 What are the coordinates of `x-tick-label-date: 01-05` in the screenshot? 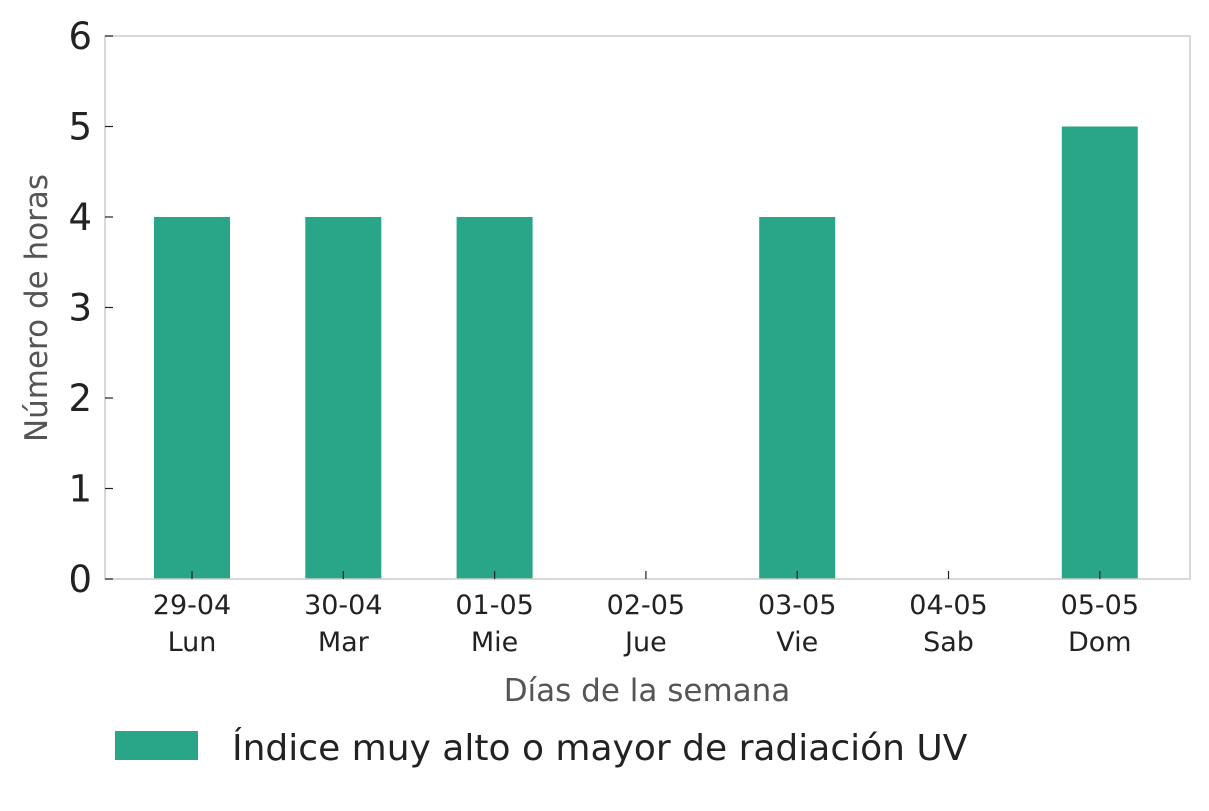 It's located at (494, 605).